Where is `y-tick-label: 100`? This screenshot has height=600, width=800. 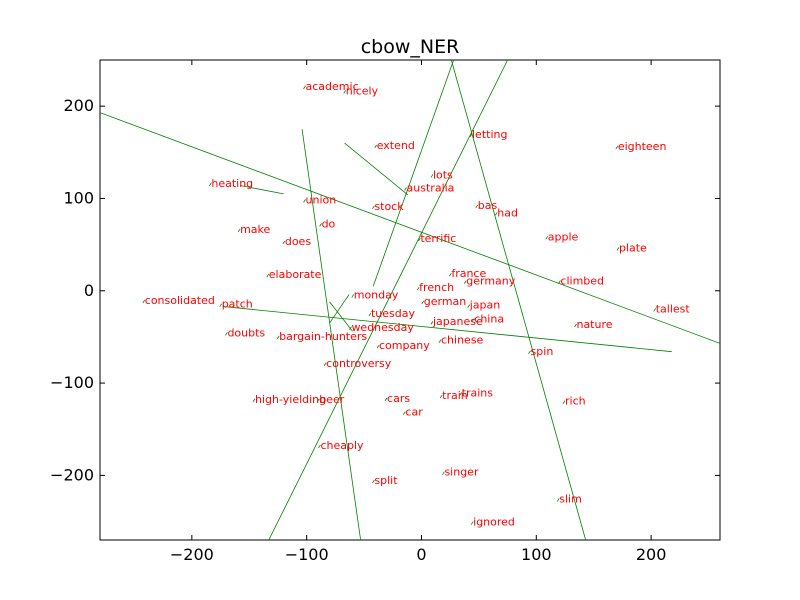
y-tick-label: 100 is located at coordinates (78, 197).